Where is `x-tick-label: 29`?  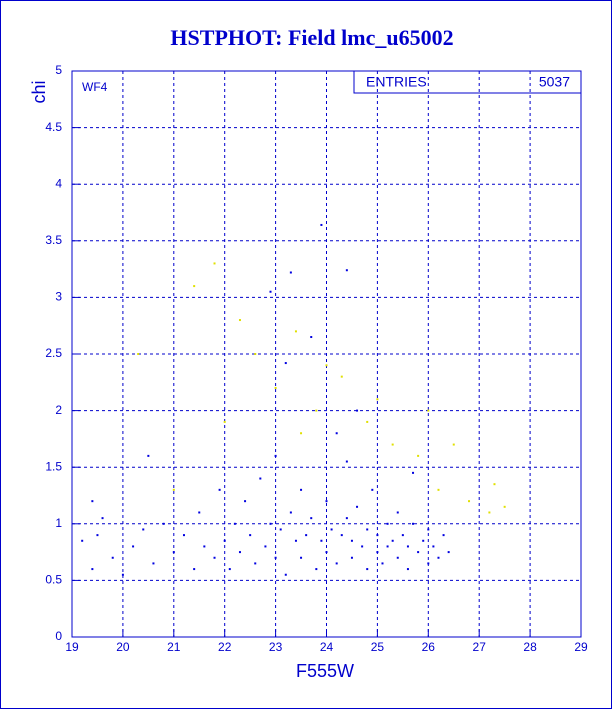 x-tick-label: 29 is located at coordinates (581, 647).